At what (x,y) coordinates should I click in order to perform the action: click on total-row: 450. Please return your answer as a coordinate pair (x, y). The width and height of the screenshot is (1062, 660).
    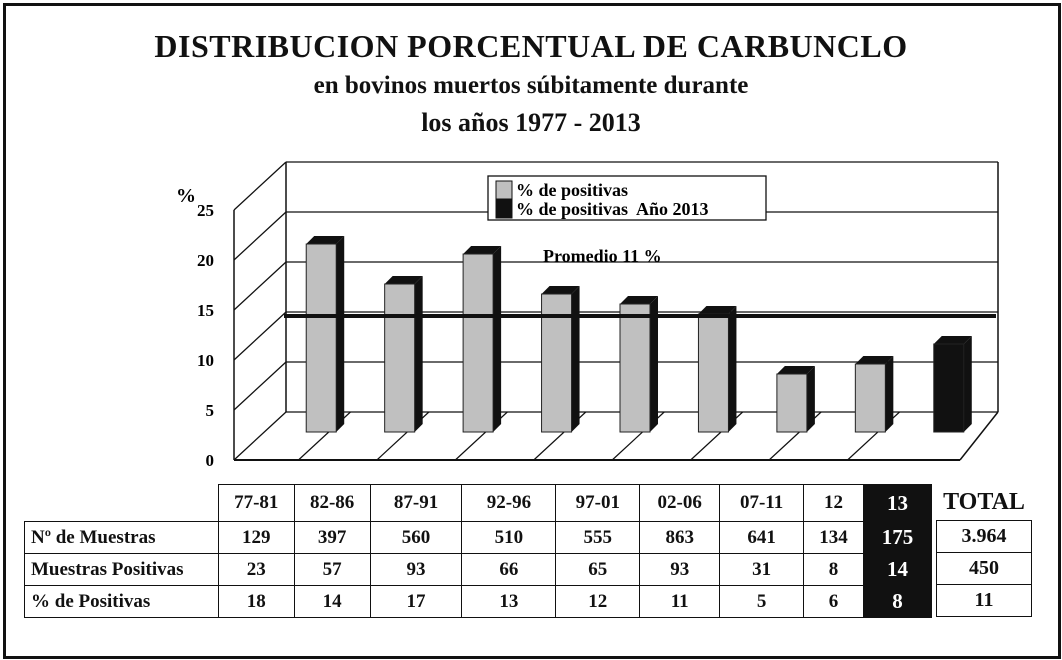
    Looking at the image, I should click on (984, 568).